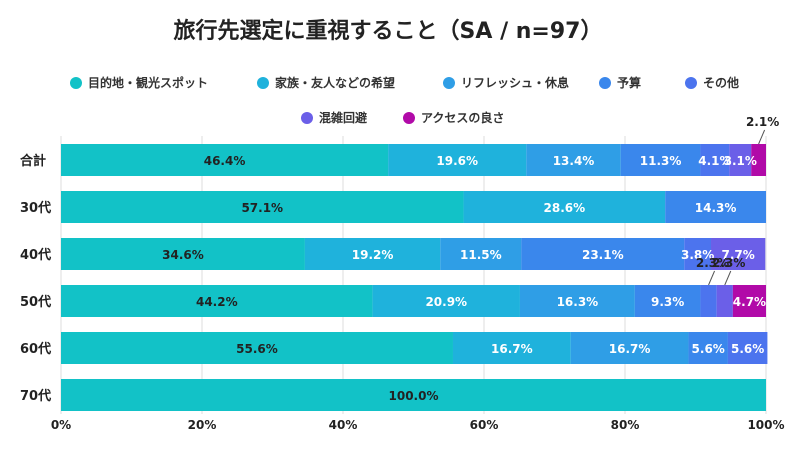  I want to click on chart-title: 旅行先選定に重視すること（SA / n=97）, so click(388, 31).